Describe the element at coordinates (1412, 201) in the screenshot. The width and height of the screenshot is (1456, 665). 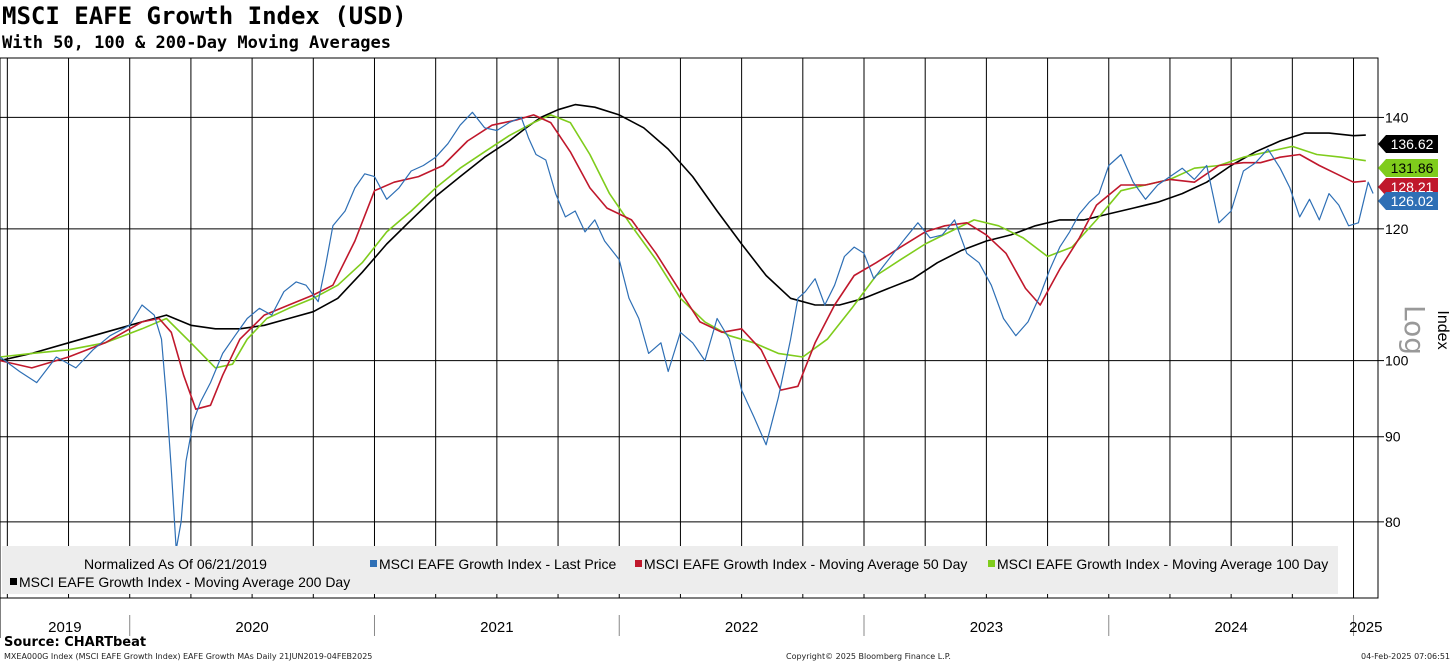
I see `tag-value: 126.02` at that location.